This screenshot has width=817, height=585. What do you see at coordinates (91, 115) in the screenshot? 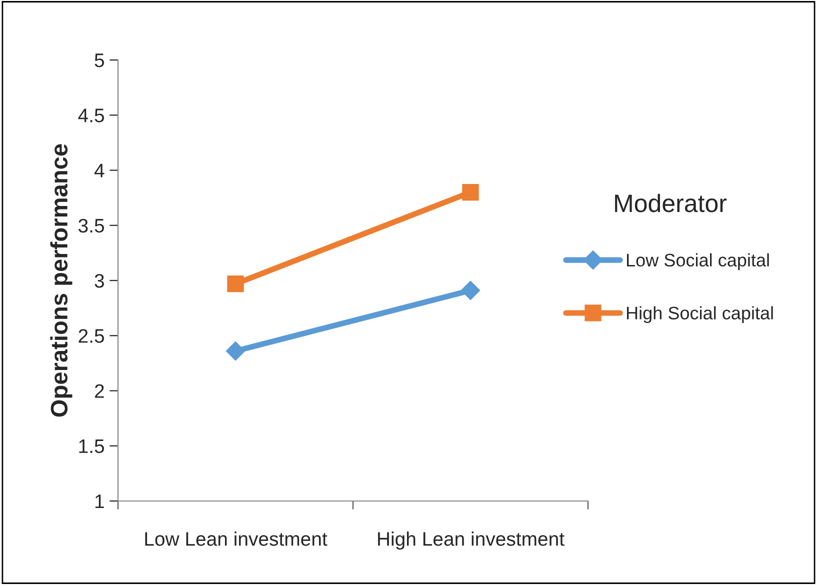
I see `y-tick-label: 4.5` at bounding box center [91, 115].